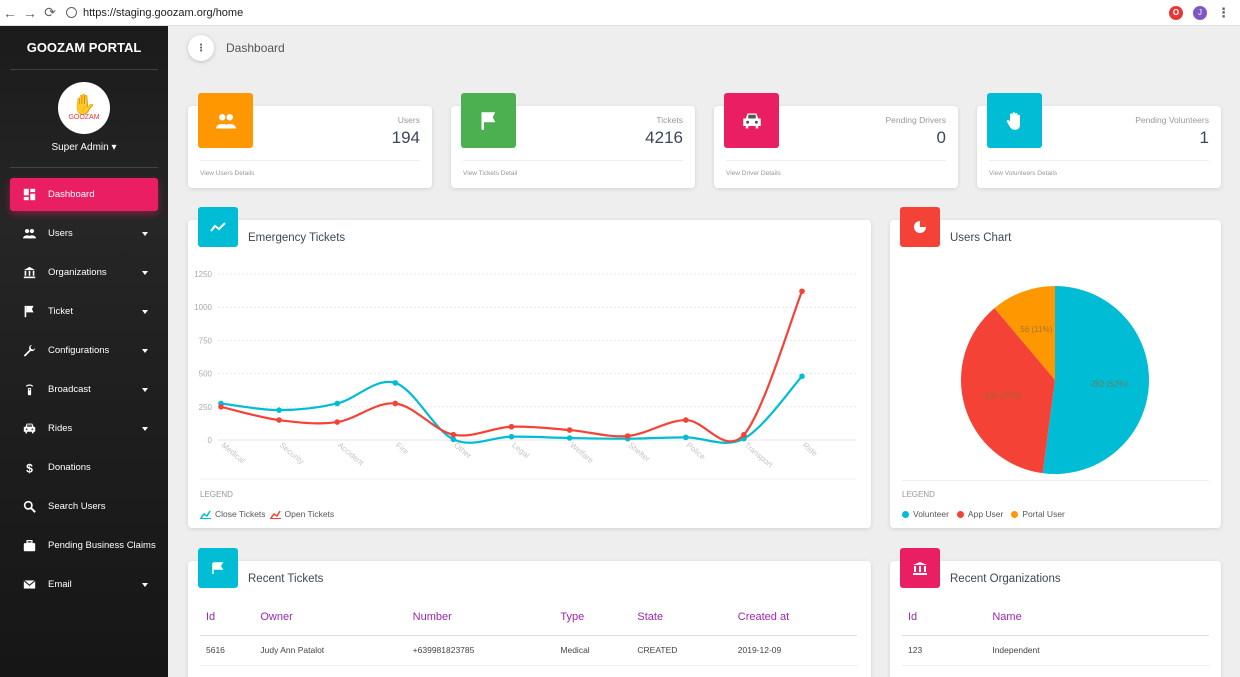  I want to click on extension-icon: O, so click(1176, 12).